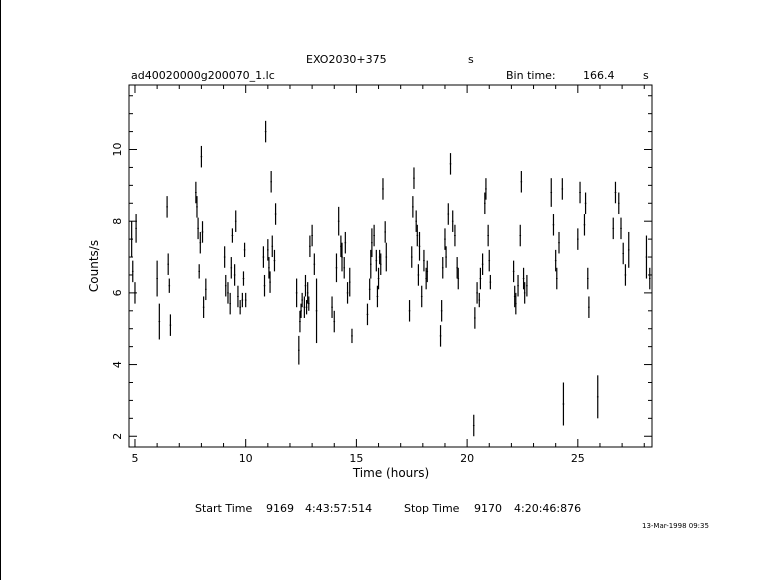 The image size is (781, 580). I want to click on y-tick-label: 4, so click(117, 364).